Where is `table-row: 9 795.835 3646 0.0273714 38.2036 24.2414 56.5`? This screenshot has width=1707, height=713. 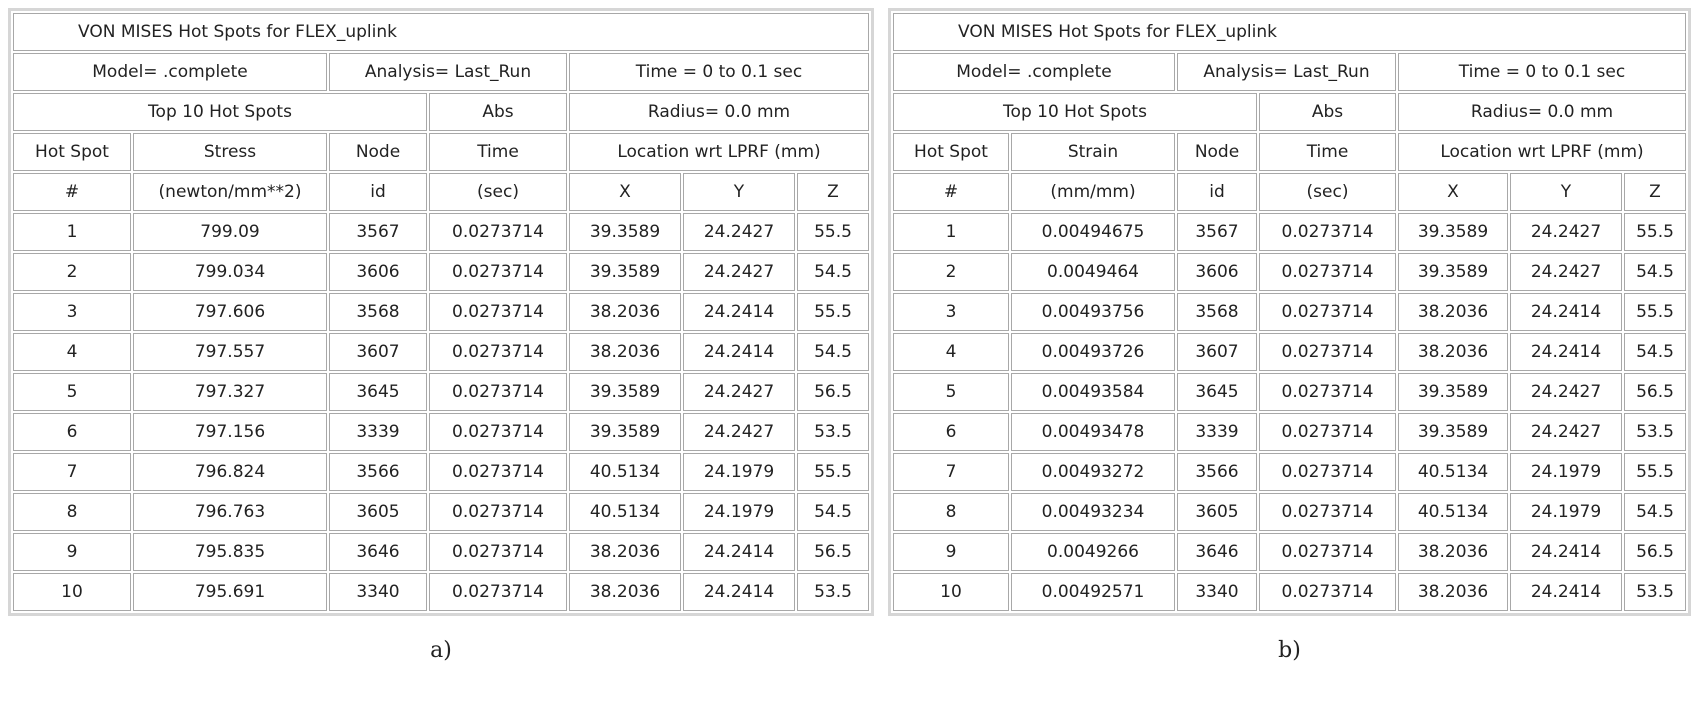 table-row: 9 795.835 3646 0.0273714 38.2036 24.2414 56.5 is located at coordinates (441, 552).